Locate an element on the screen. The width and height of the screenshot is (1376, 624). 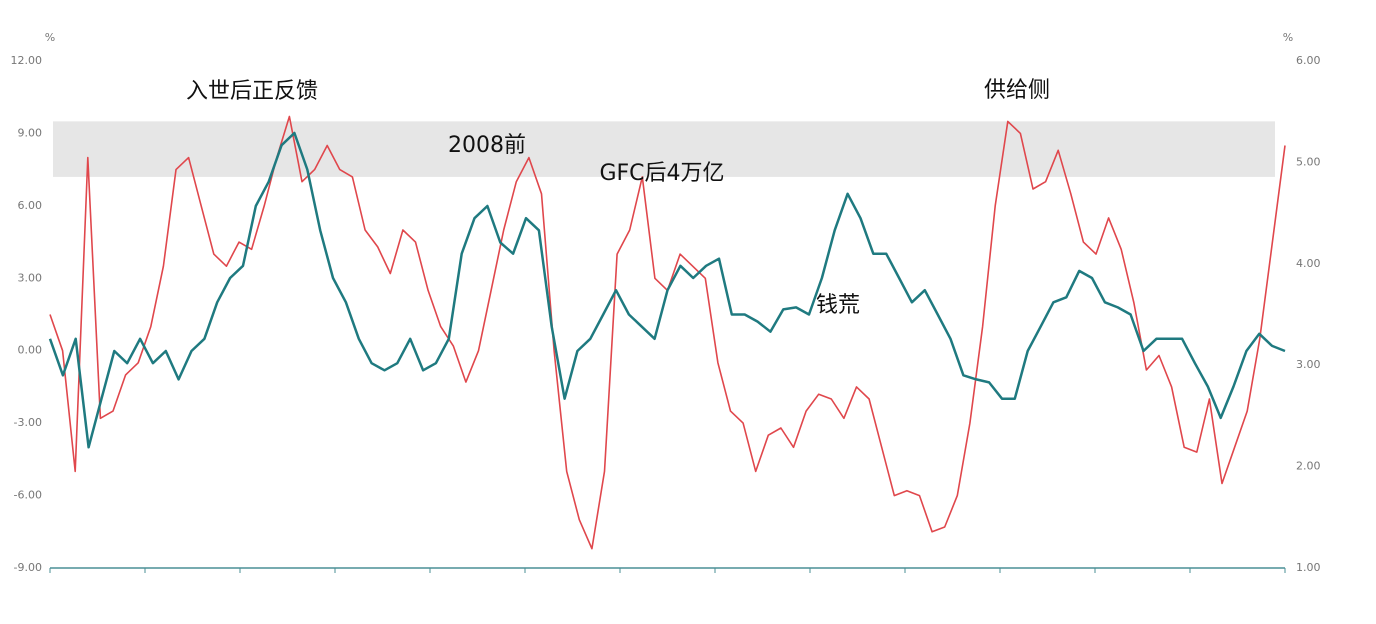
y-tick-label: 6.00 is located at coordinates (30, 205).